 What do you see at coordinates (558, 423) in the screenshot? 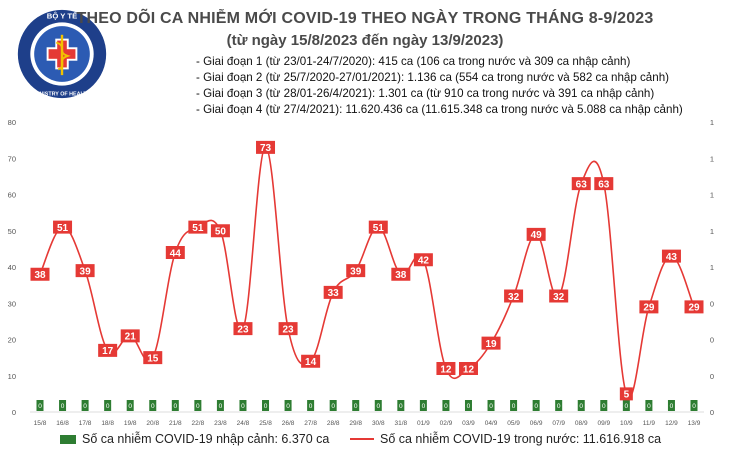
I see `x-tick-label: 07/9` at bounding box center [558, 423].